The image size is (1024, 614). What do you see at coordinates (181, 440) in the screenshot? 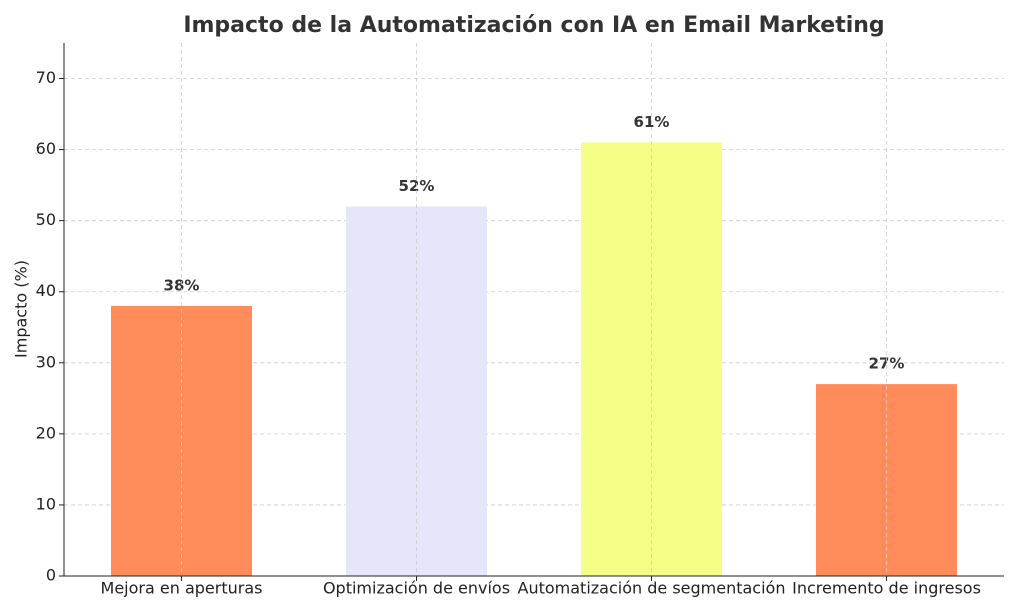
I see `bar` at bounding box center [181, 440].